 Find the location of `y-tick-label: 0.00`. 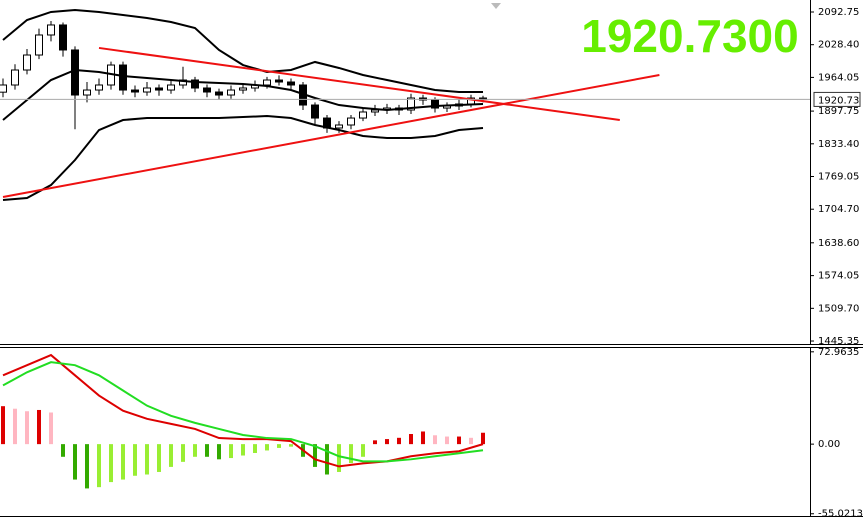

y-tick-label: 0.00 is located at coordinates (829, 444).